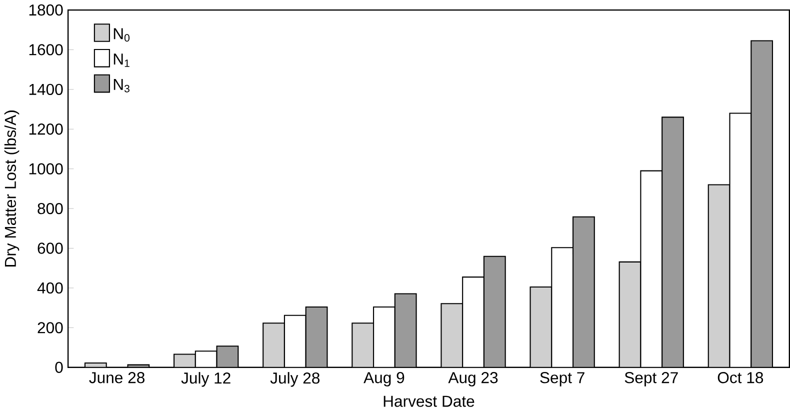 The width and height of the screenshot is (790, 411). Describe the element at coordinates (46, 168) in the screenshot. I see `y-tick-label: 1000` at that location.